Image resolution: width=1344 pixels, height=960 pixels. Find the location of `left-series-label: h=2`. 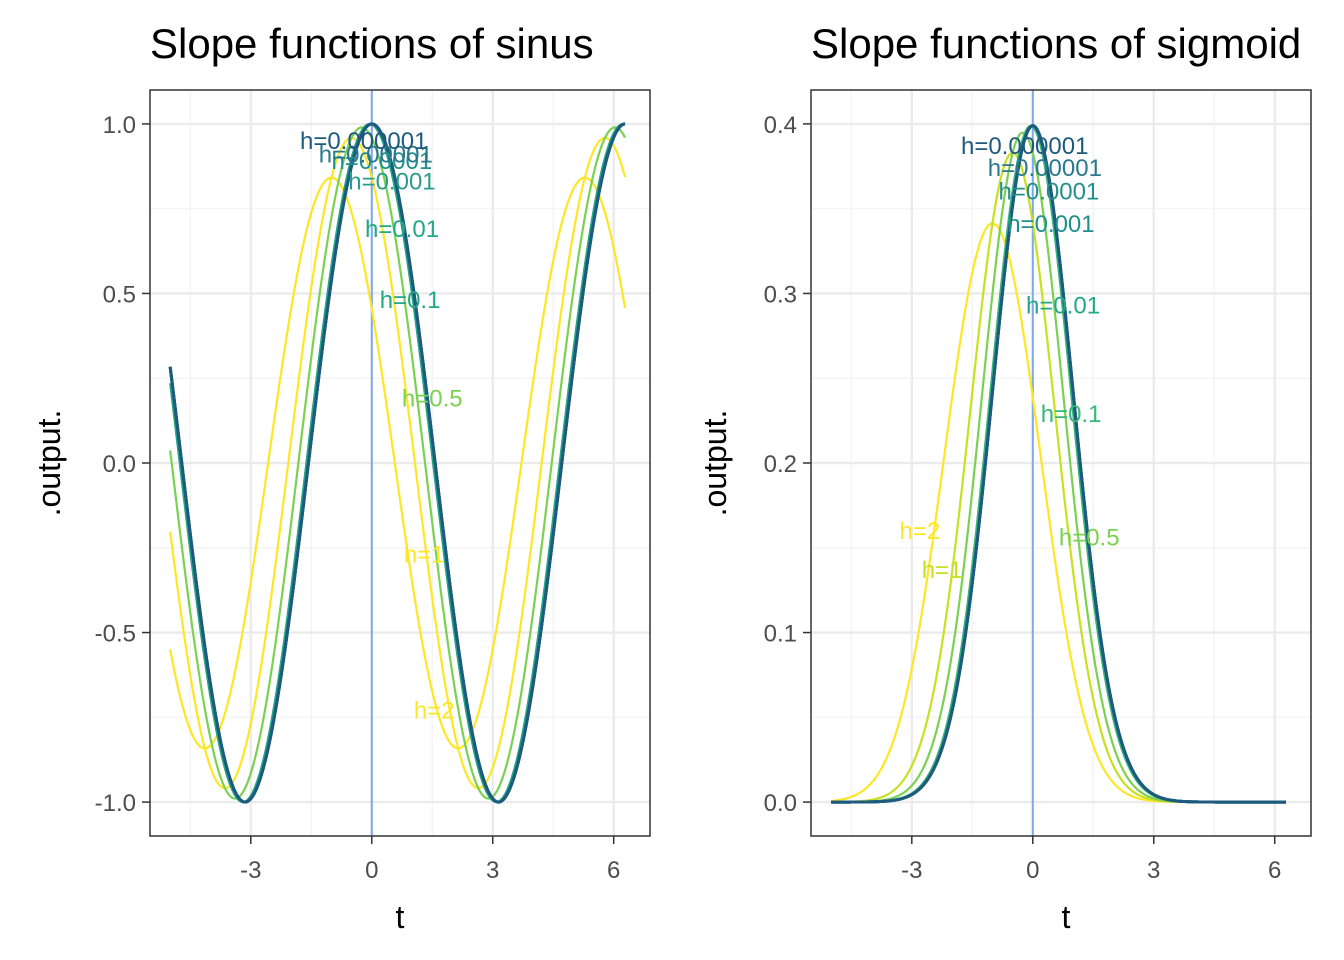

left-series-label: h=2 is located at coordinates (434, 711).